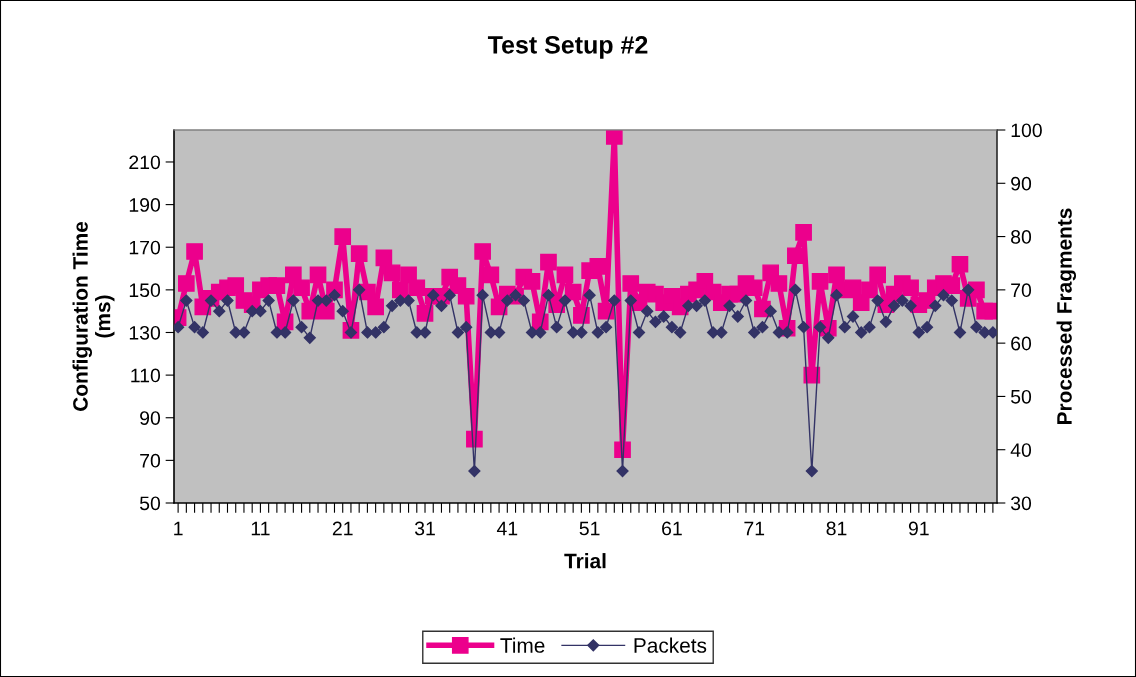 Image resolution: width=1136 pixels, height=677 pixels. I want to click on y-tick-label: 190, so click(145, 205).